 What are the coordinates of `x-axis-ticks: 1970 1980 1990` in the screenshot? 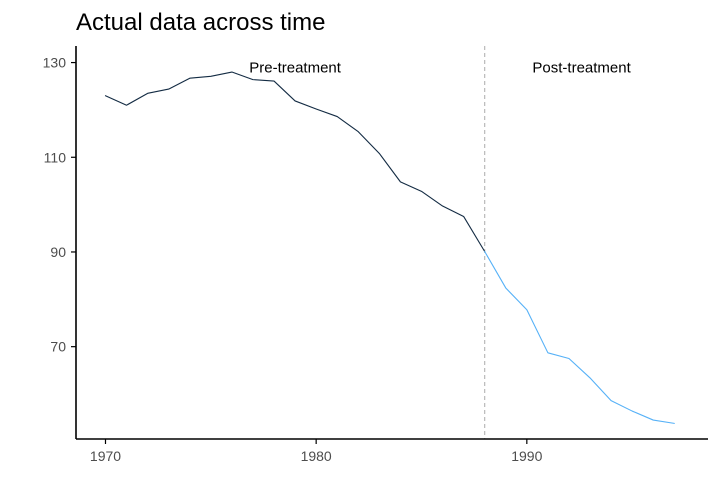 It's located at (316, 451).